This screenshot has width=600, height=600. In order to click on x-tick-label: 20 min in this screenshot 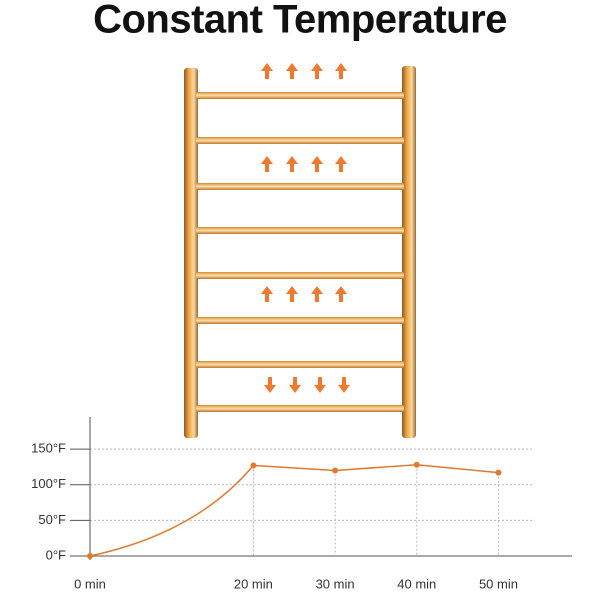, I will do `click(253, 583)`.